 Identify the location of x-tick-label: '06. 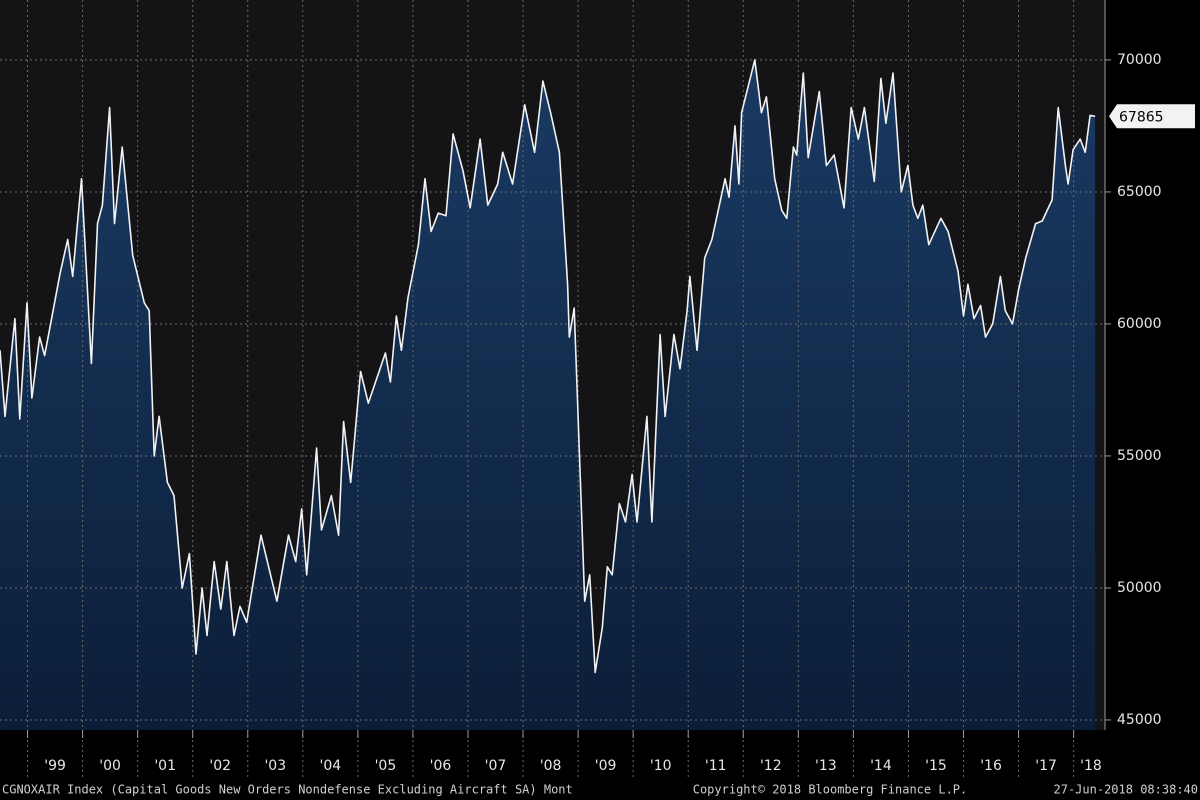
(441, 766).